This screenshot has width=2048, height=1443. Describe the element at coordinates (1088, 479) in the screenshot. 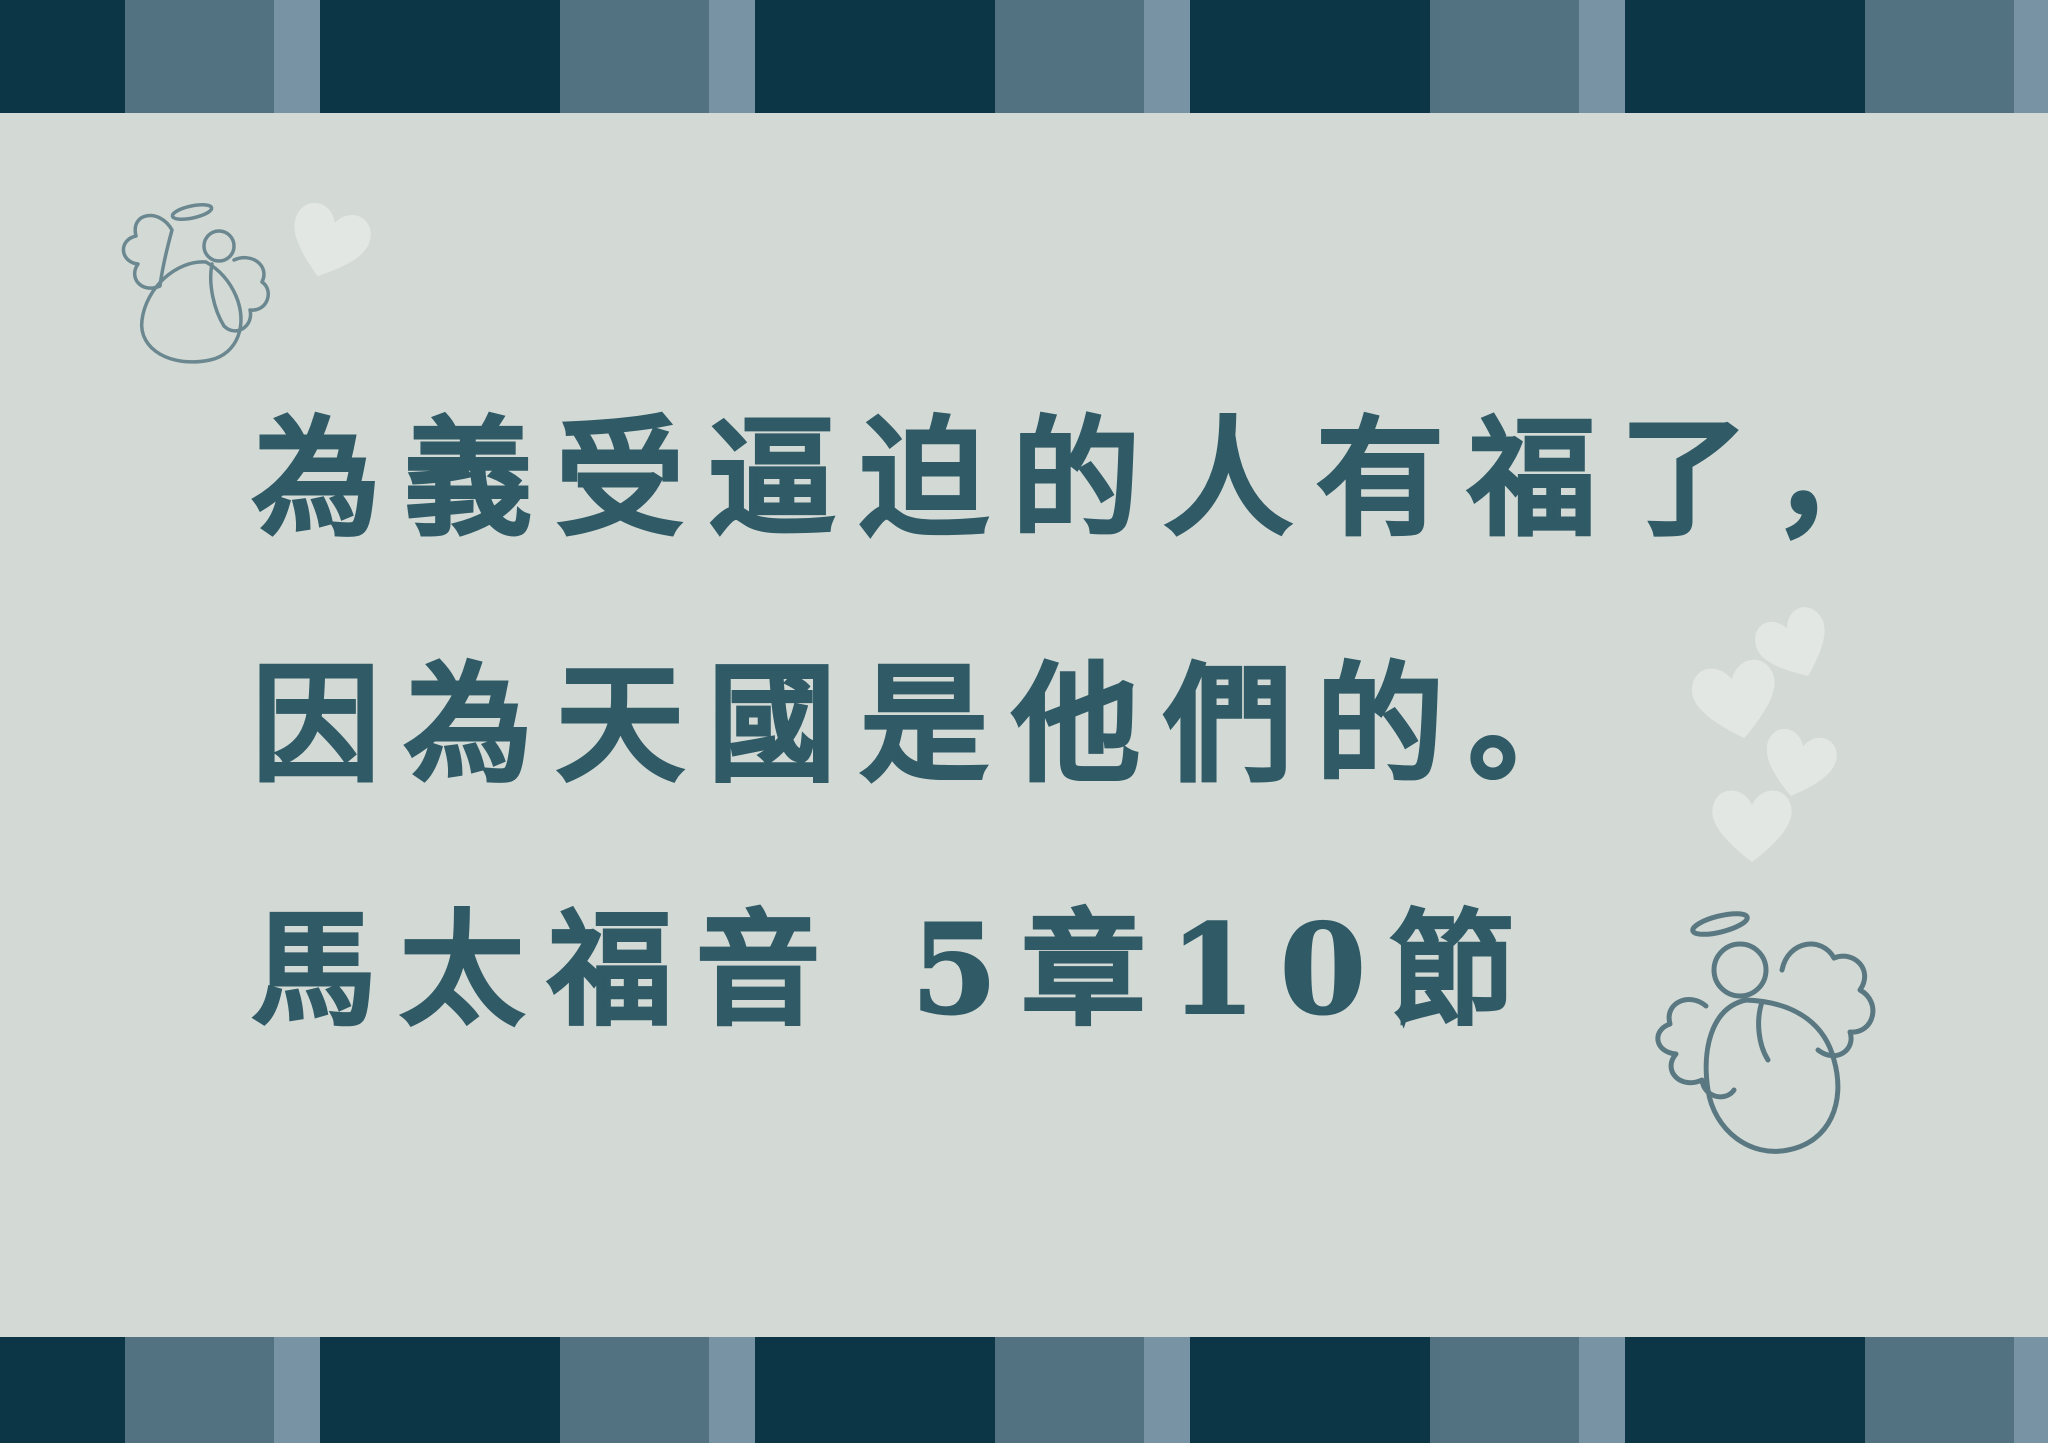

I see `verse-line-1: 為義受逼迫的人有福了，` at that location.